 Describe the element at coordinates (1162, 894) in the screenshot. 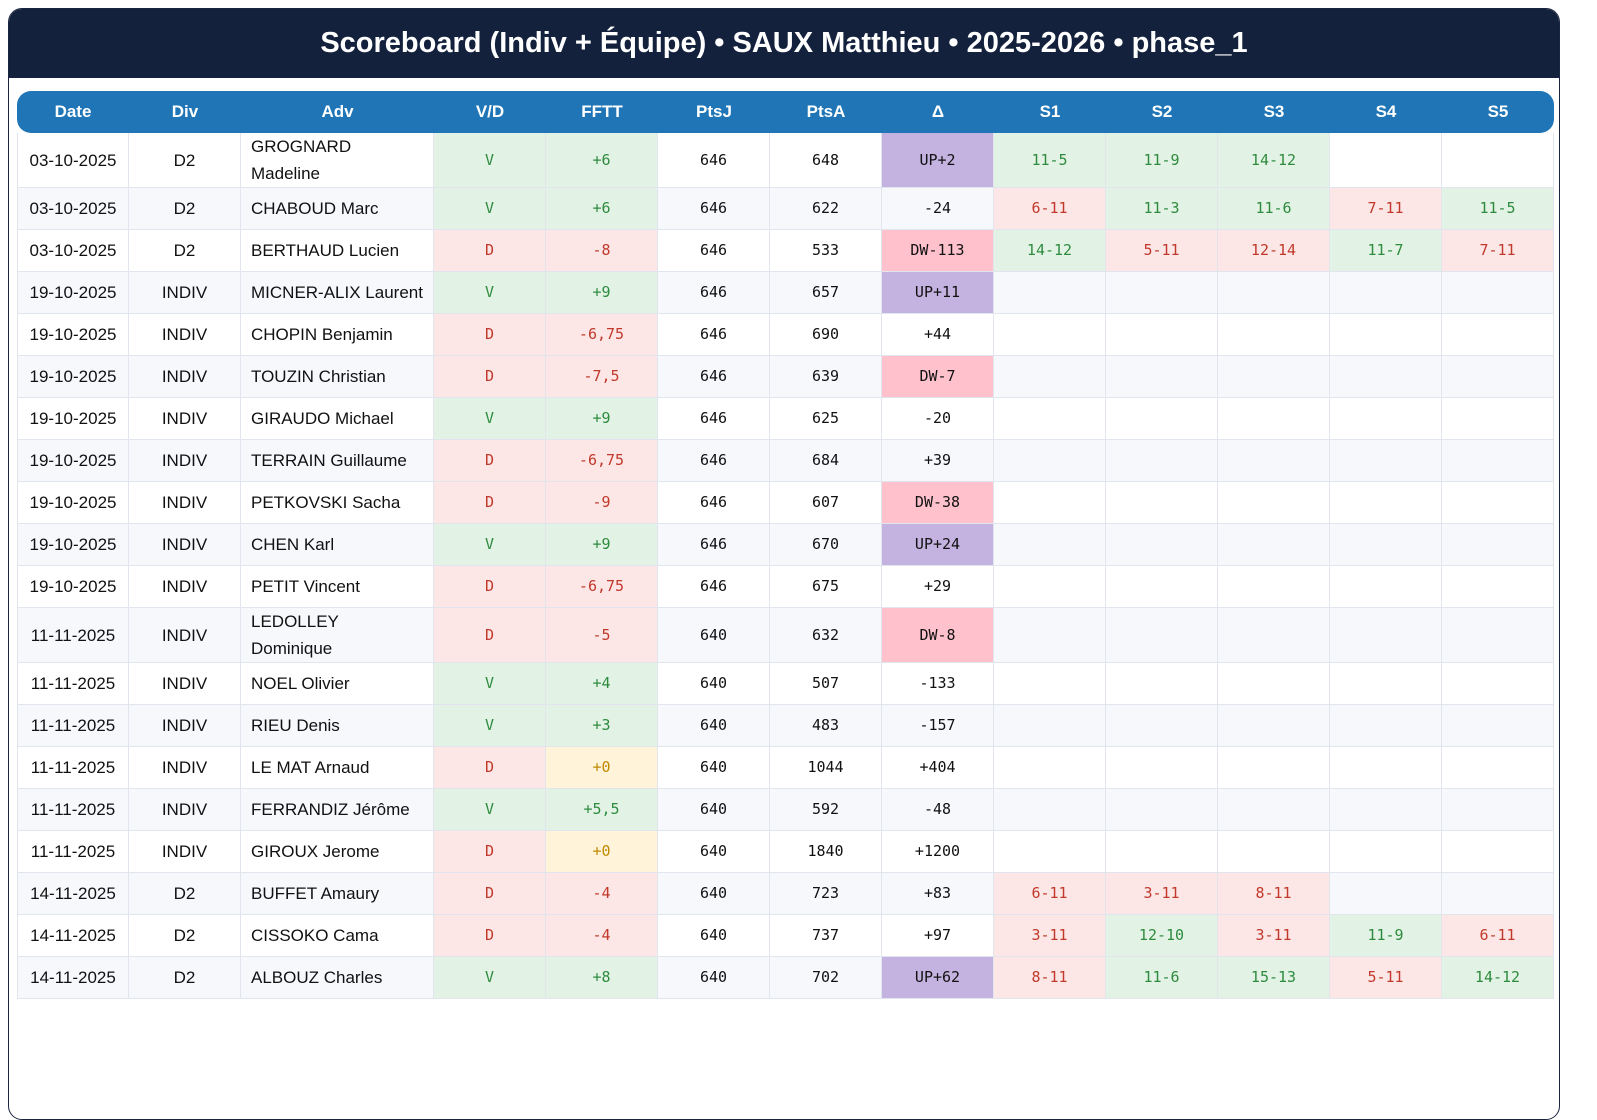

I see `table-cell: 3-11` at that location.